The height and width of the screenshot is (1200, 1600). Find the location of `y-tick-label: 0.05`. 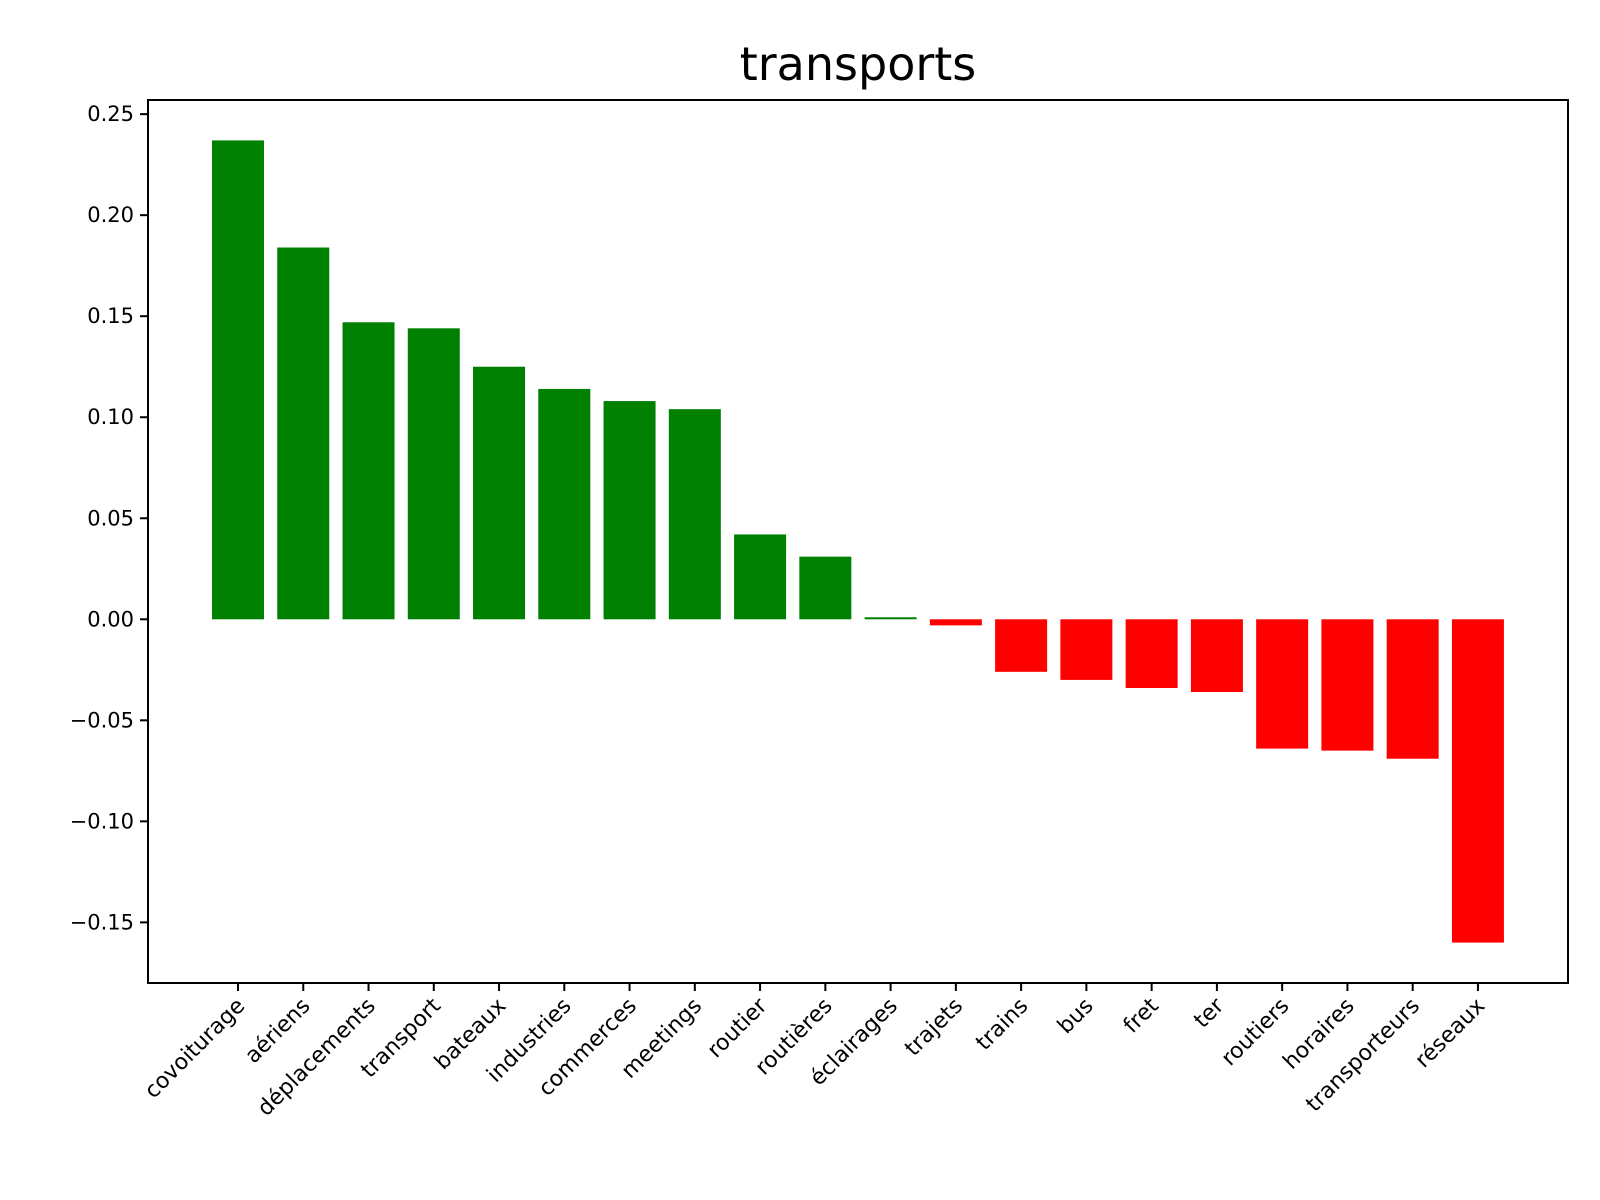

y-tick-label: 0.05 is located at coordinates (110, 518).